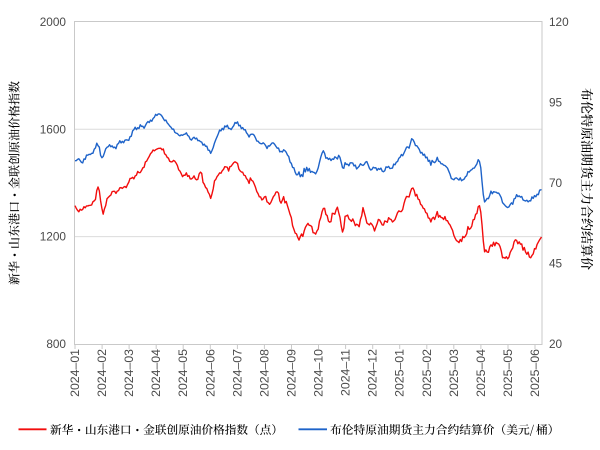 The image size is (600, 450). I want to click on svg-text: 2025–03, so click(454, 373).